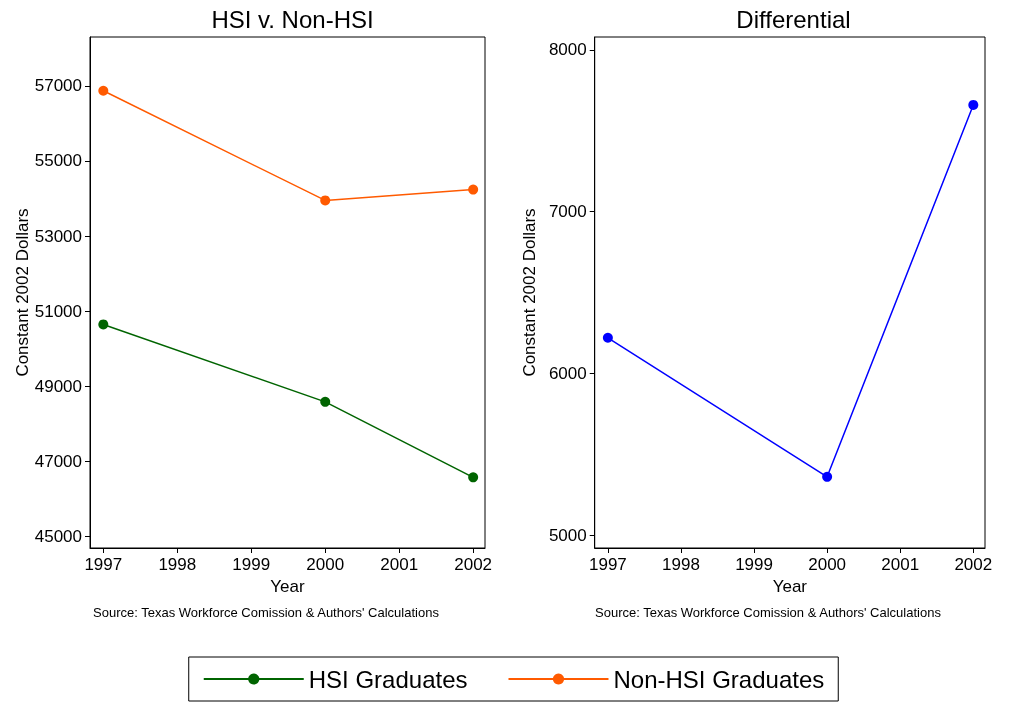 The height and width of the screenshot is (709, 1027). What do you see at coordinates (58, 86) in the screenshot?
I see `y-tick-label: 57000` at bounding box center [58, 86].